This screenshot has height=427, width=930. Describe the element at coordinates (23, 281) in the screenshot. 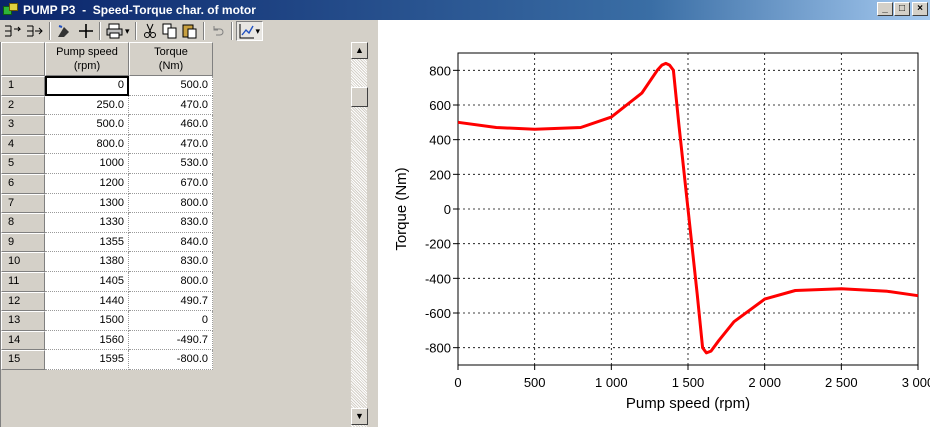

I see `row-number: 11` at that location.